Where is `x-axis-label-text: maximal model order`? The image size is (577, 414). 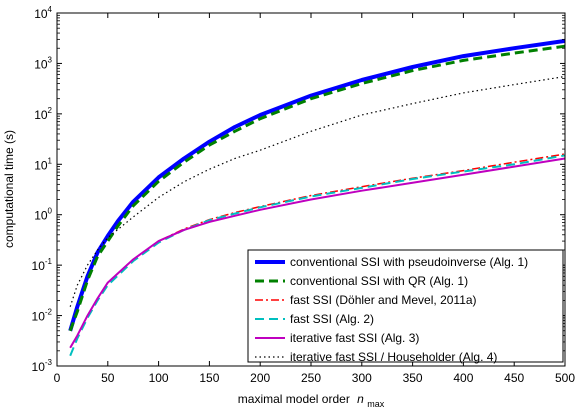 x-axis-label-text: maximal model order is located at coordinates (294, 399).